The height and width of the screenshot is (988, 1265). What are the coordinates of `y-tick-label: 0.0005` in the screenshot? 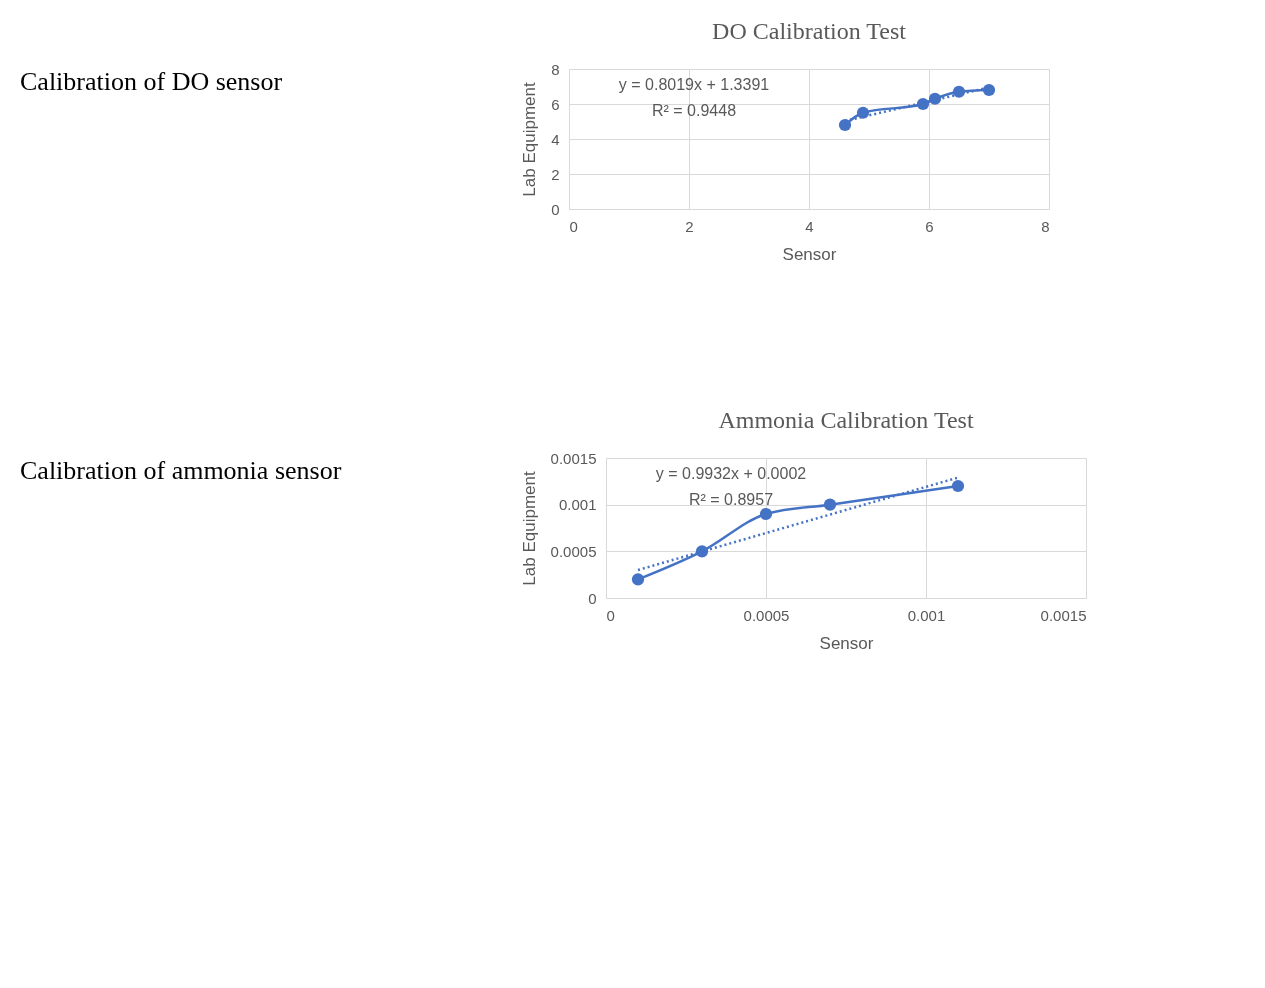 It's located at (573, 551).